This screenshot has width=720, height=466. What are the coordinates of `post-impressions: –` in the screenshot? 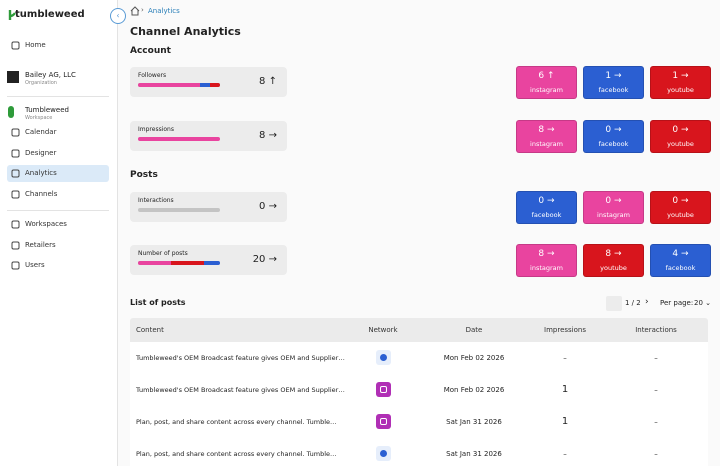 It's located at (565, 358).